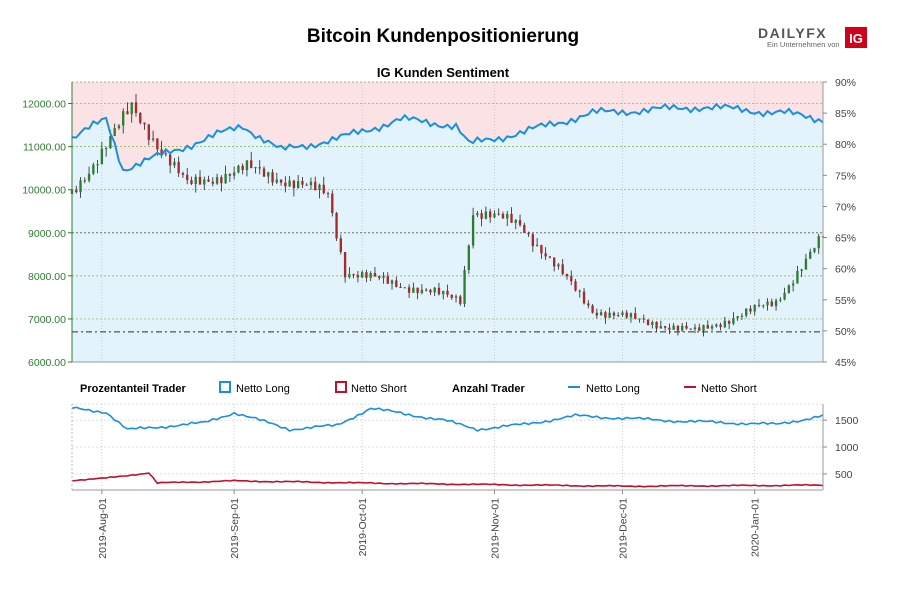 Image resolution: width=900 pixels, height=600 pixels. What do you see at coordinates (225, 387) in the screenshot?
I see `legend-long-pct-swatch` at bounding box center [225, 387].